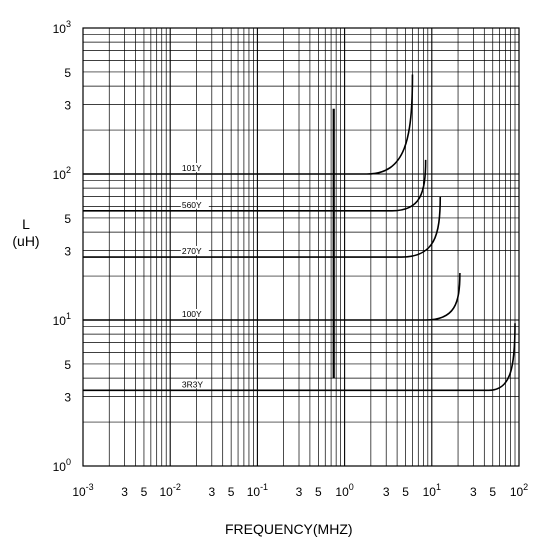 This screenshot has height=545, width=546. I want to click on series-label-101Y: 101Y, so click(192, 168).